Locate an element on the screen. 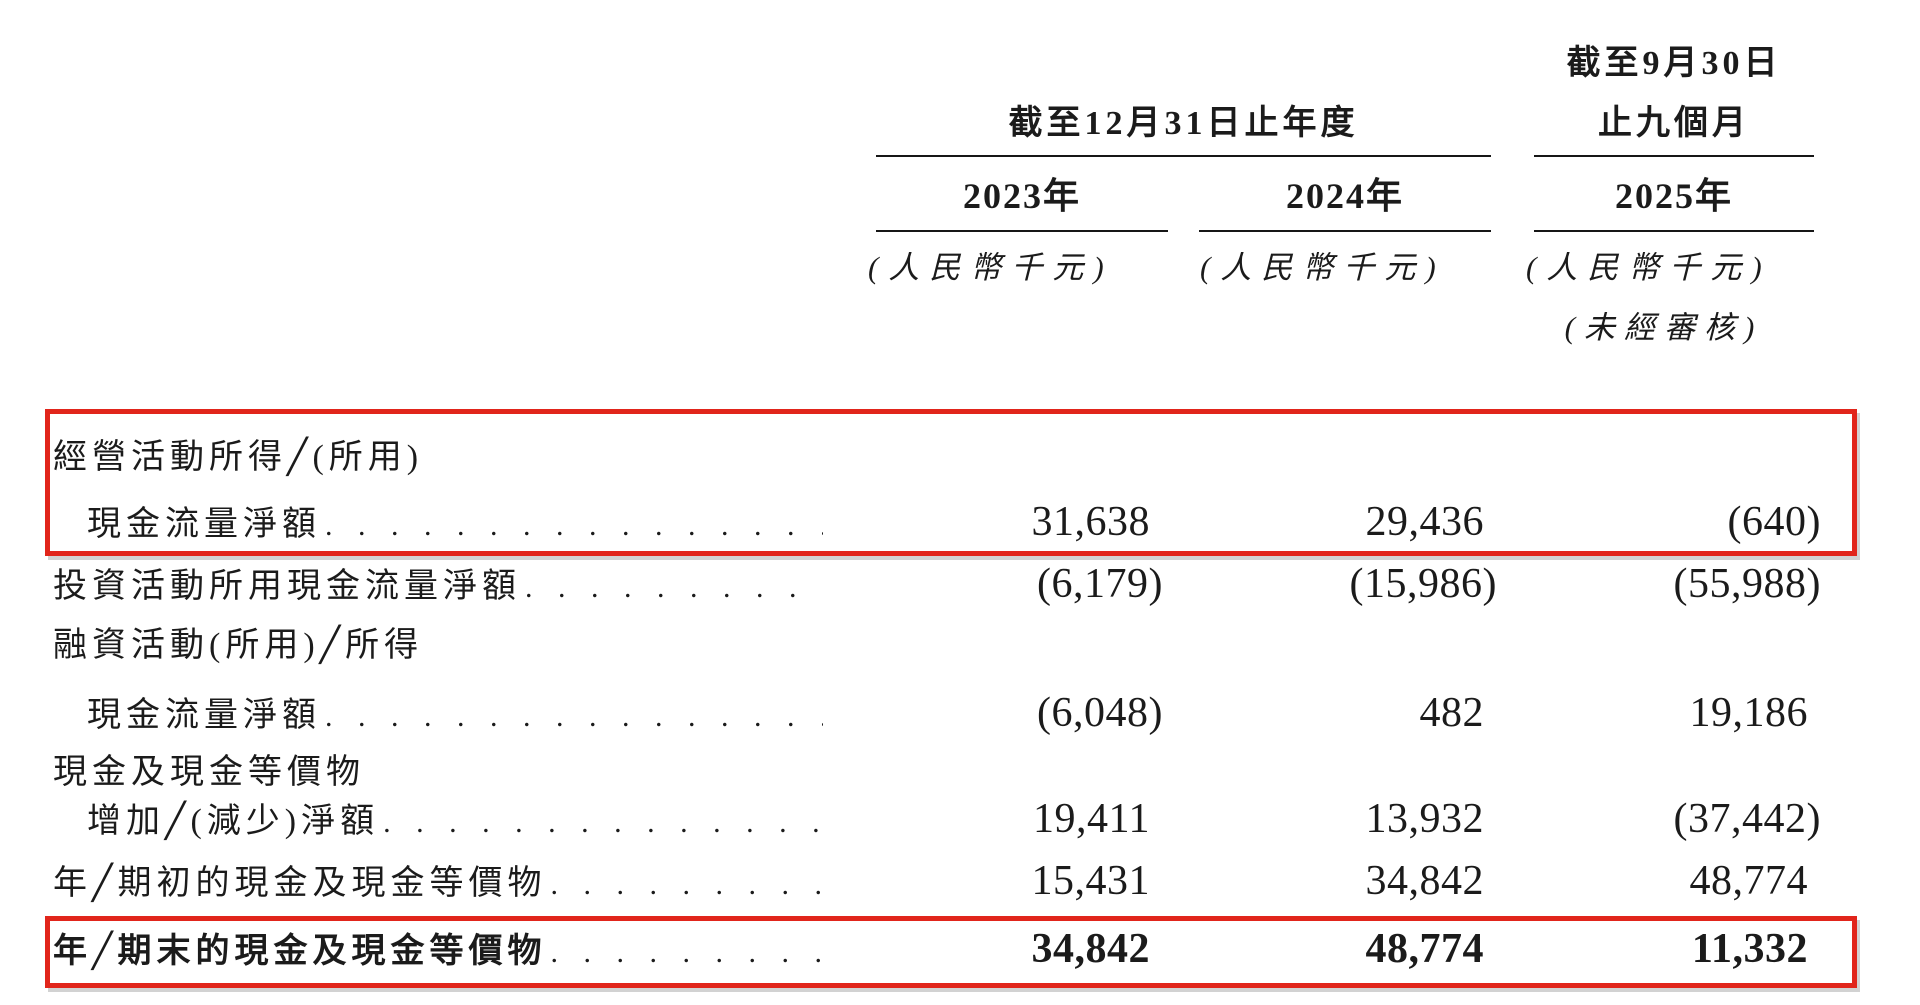 Image resolution: width=1920 pixels, height=1005 pixels. value-2024: (15,986) is located at coordinates (1423, 584).